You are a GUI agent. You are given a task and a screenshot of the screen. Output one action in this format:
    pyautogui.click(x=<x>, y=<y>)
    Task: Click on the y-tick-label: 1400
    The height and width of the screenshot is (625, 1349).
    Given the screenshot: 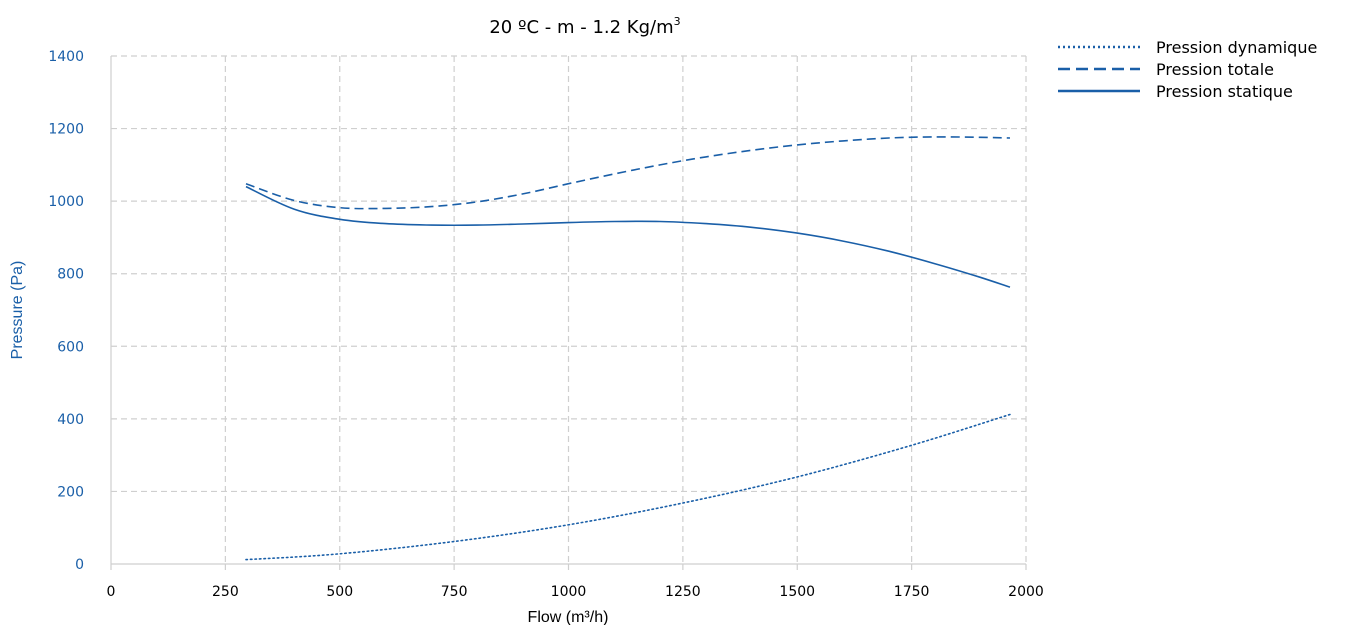 What is the action you would take?
    pyautogui.click(x=66, y=57)
    